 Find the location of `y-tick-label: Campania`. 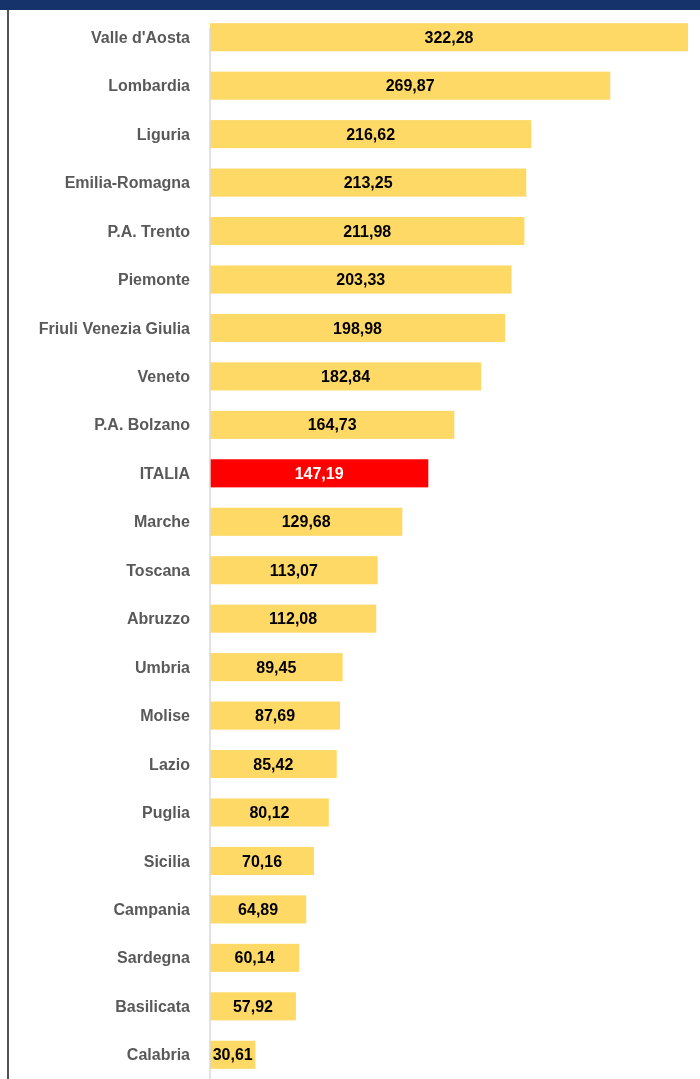

y-tick-label: Campania is located at coordinates (152, 910).